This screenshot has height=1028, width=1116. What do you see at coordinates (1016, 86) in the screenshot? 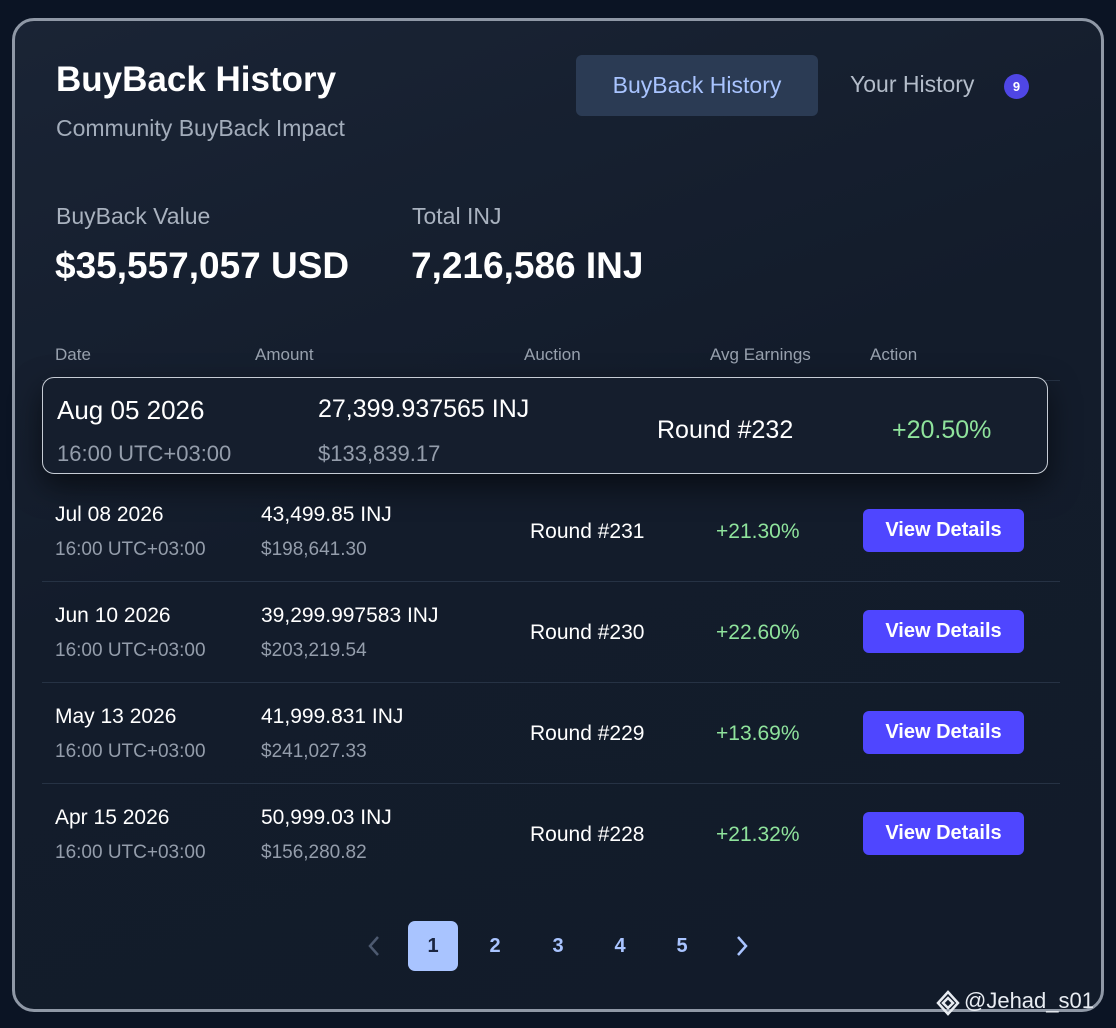
I see `badge: 9` at bounding box center [1016, 86].